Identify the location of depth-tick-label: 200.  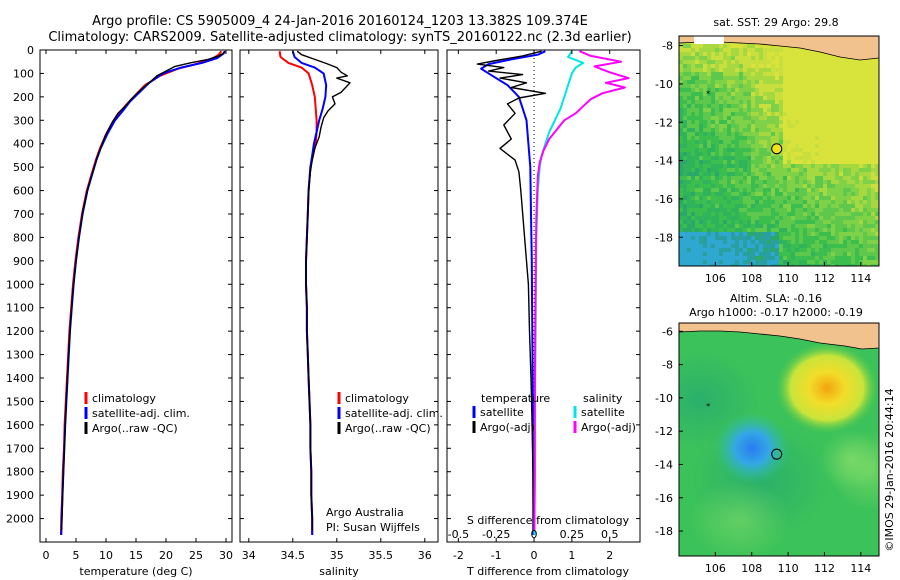
(23, 97).